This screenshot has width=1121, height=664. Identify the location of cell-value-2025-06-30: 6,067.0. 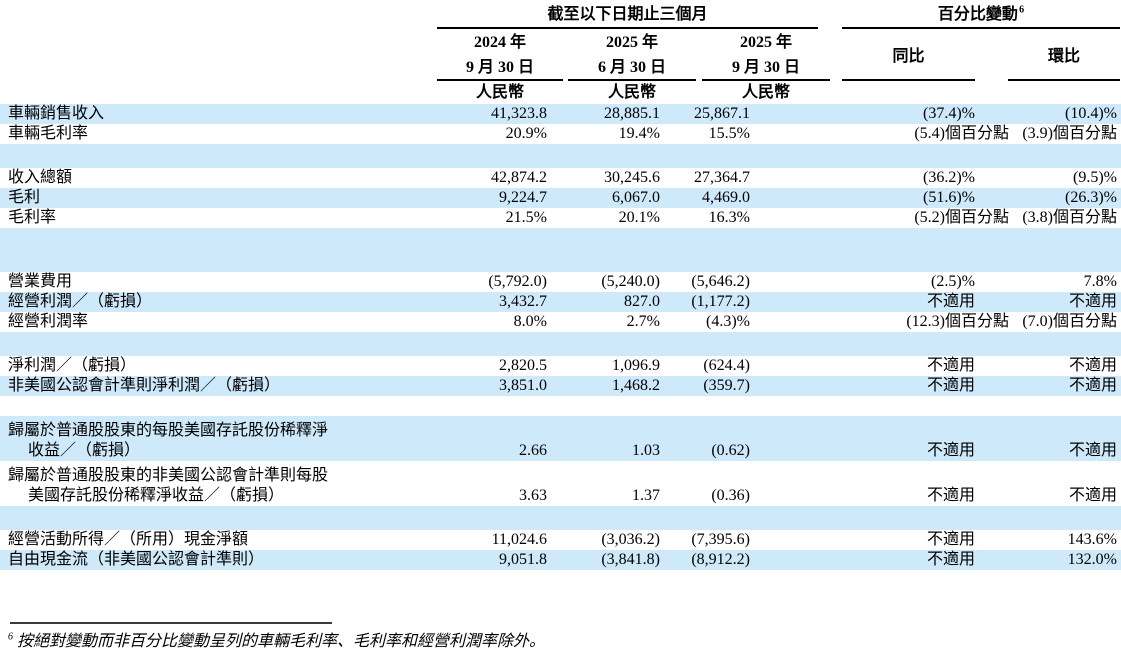
(636, 197).